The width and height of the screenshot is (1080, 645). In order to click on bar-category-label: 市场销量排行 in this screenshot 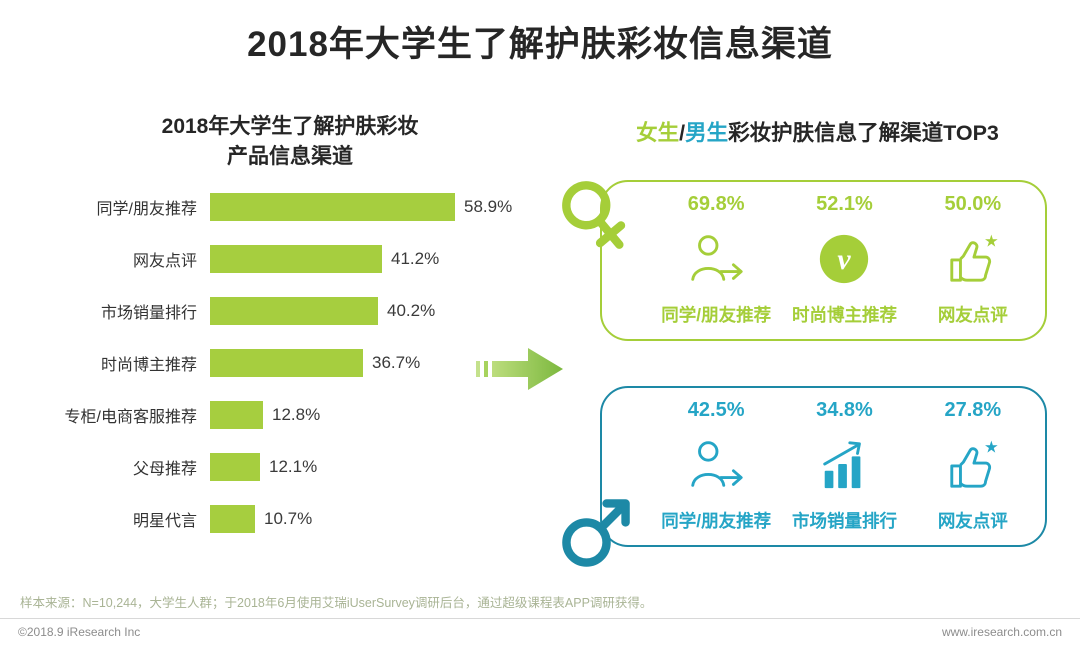, I will do `click(148, 313)`.